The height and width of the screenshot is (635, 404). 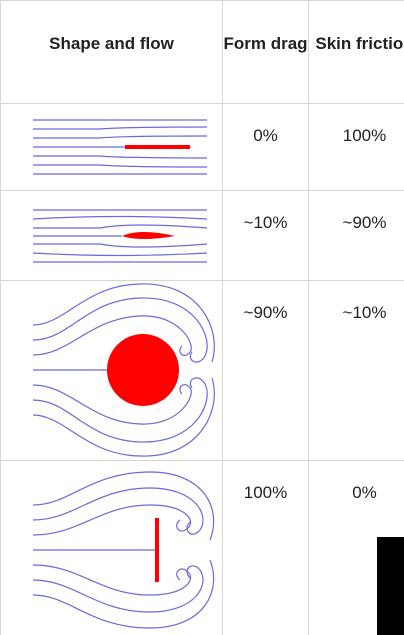 What do you see at coordinates (265, 147) in the screenshot?
I see `cell: 0%` at bounding box center [265, 147].